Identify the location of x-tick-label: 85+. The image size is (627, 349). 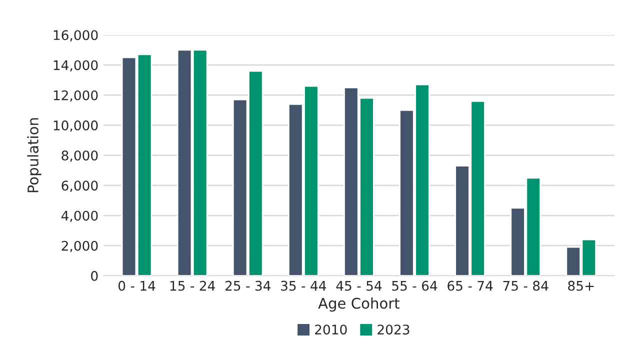
(581, 285).